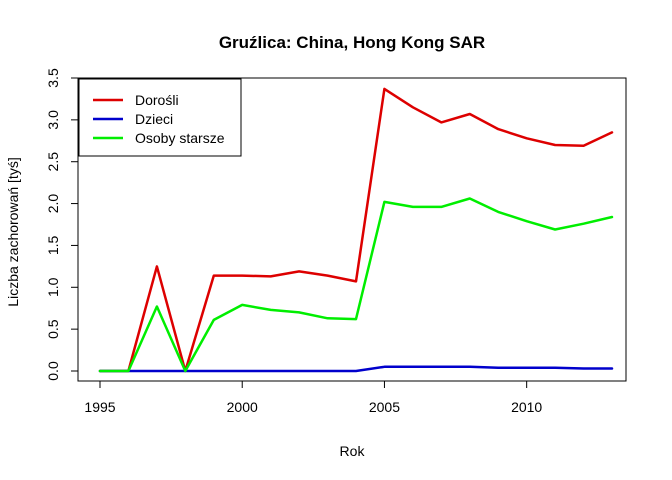  What do you see at coordinates (53, 287) in the screenshot?
I see `y-tick-label: 1.0` at bounding box center [53, 287].